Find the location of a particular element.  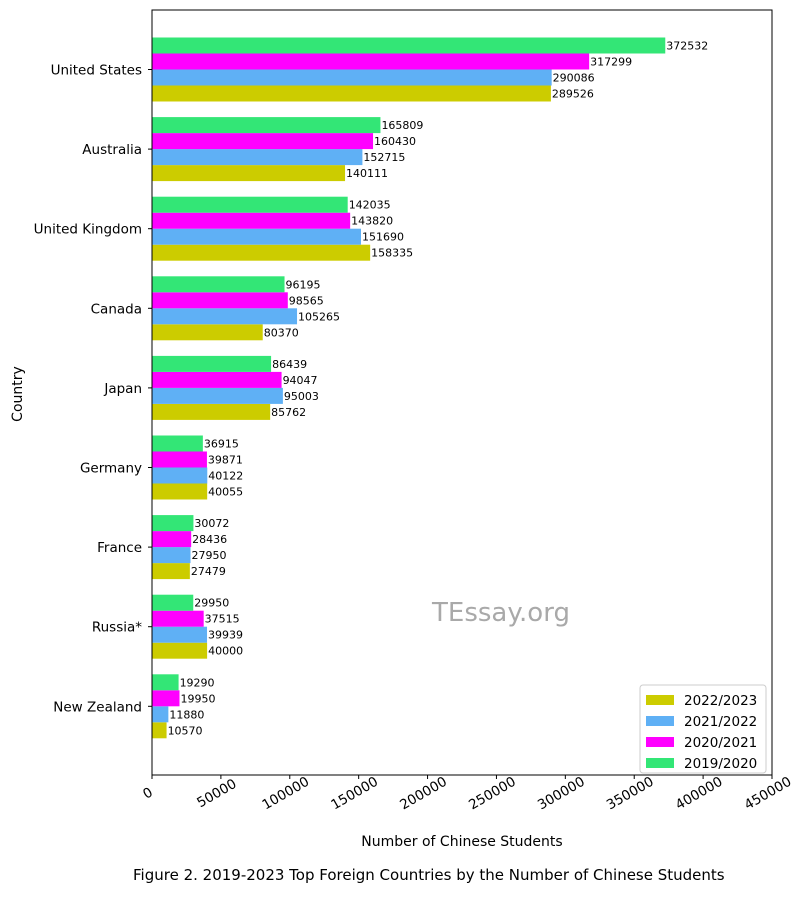

bar-value-label: 142035 is located at coordinates (370, 205).